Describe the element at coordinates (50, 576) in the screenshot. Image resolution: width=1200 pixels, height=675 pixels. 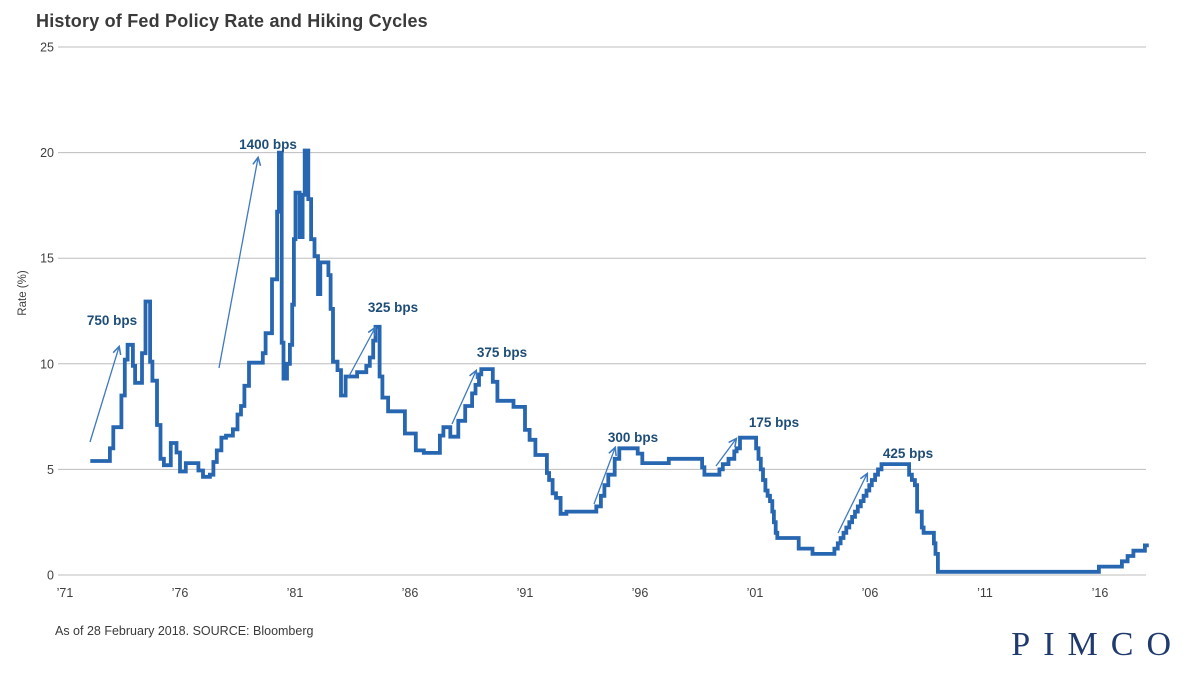
I see `y-axis-tick-label: 0` at that location.